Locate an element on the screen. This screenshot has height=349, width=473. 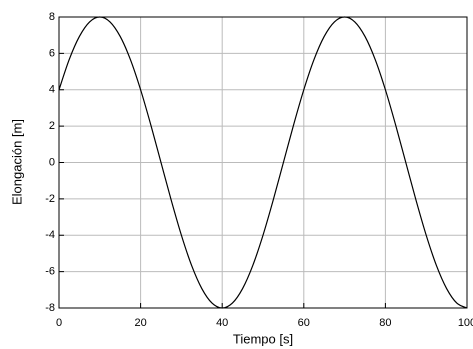
y-tick-label: -4 is located at coordinates (50, 235).